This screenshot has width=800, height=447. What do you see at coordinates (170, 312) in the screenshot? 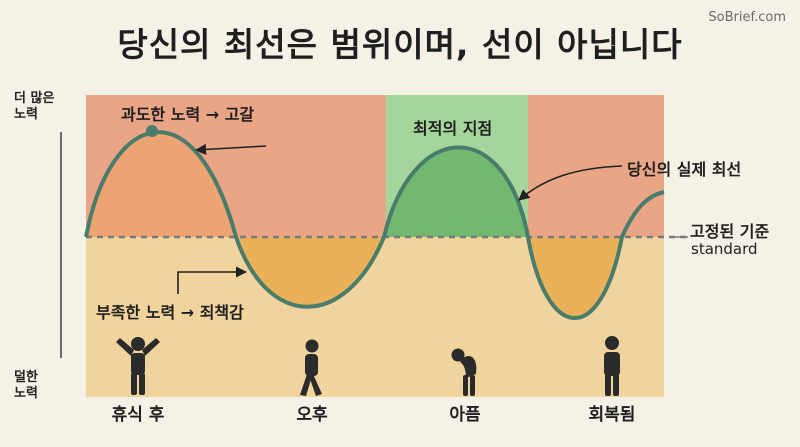
I see `underdrive-label: 부족한 노력 → 죄책감` at bounding box center [170, 312].